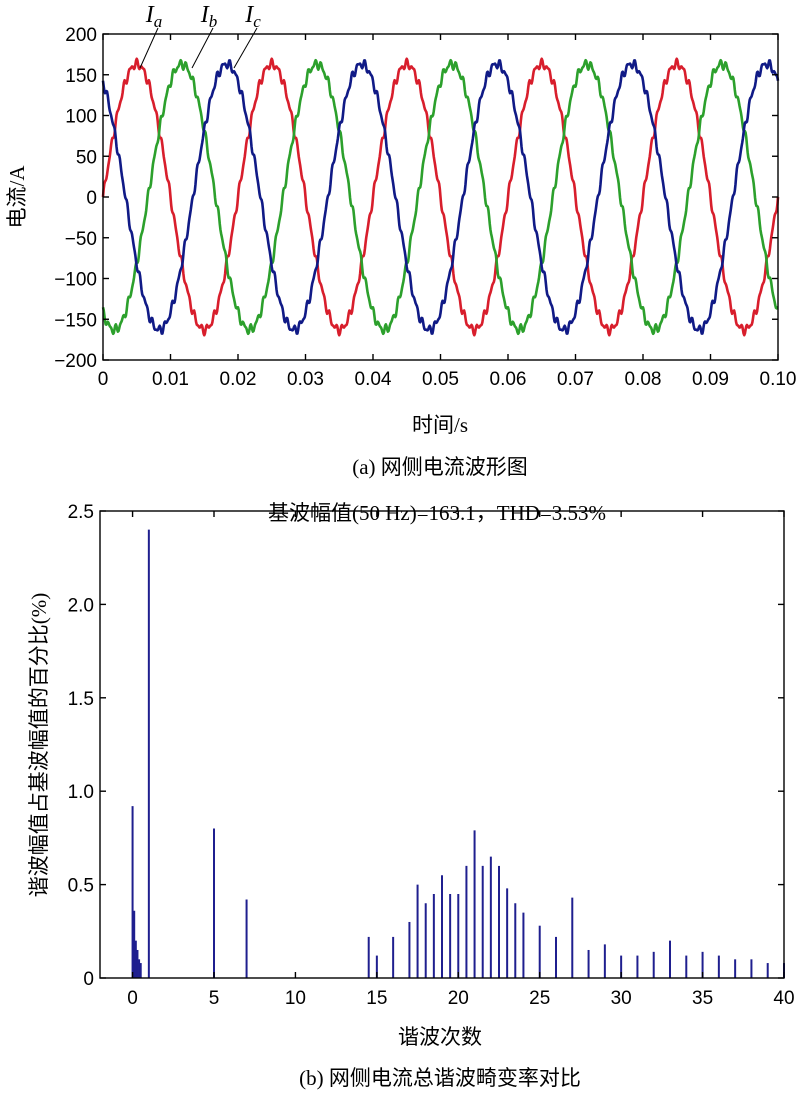  What do you see at coordinates (440, 425) in the screenshot?
I see `waveform-xlabel: 时间/s` at bounding box center [440, 425].